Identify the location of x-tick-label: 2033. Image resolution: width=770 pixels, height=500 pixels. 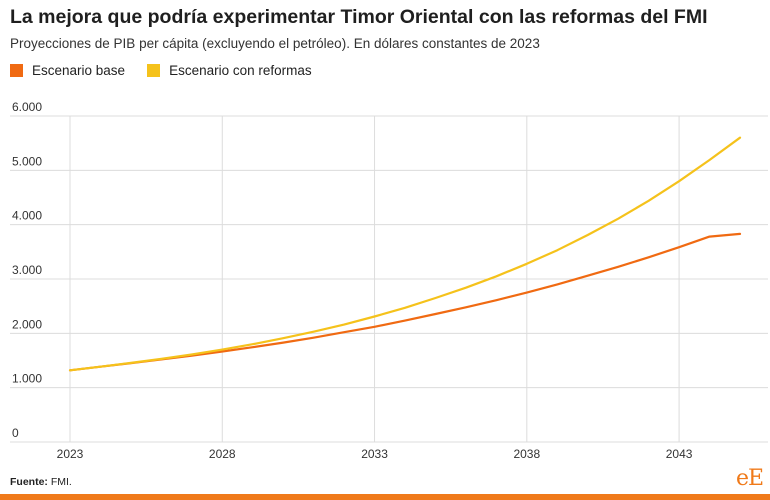
(374, 454).